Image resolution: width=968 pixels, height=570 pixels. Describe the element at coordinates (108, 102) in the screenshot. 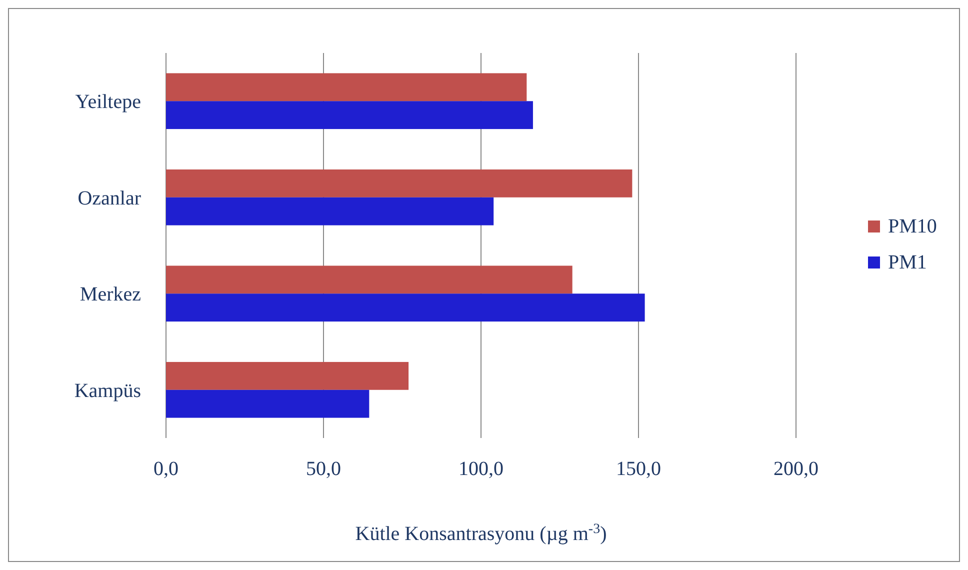

I see `y-tick-label: Yeiltepe` at that location.